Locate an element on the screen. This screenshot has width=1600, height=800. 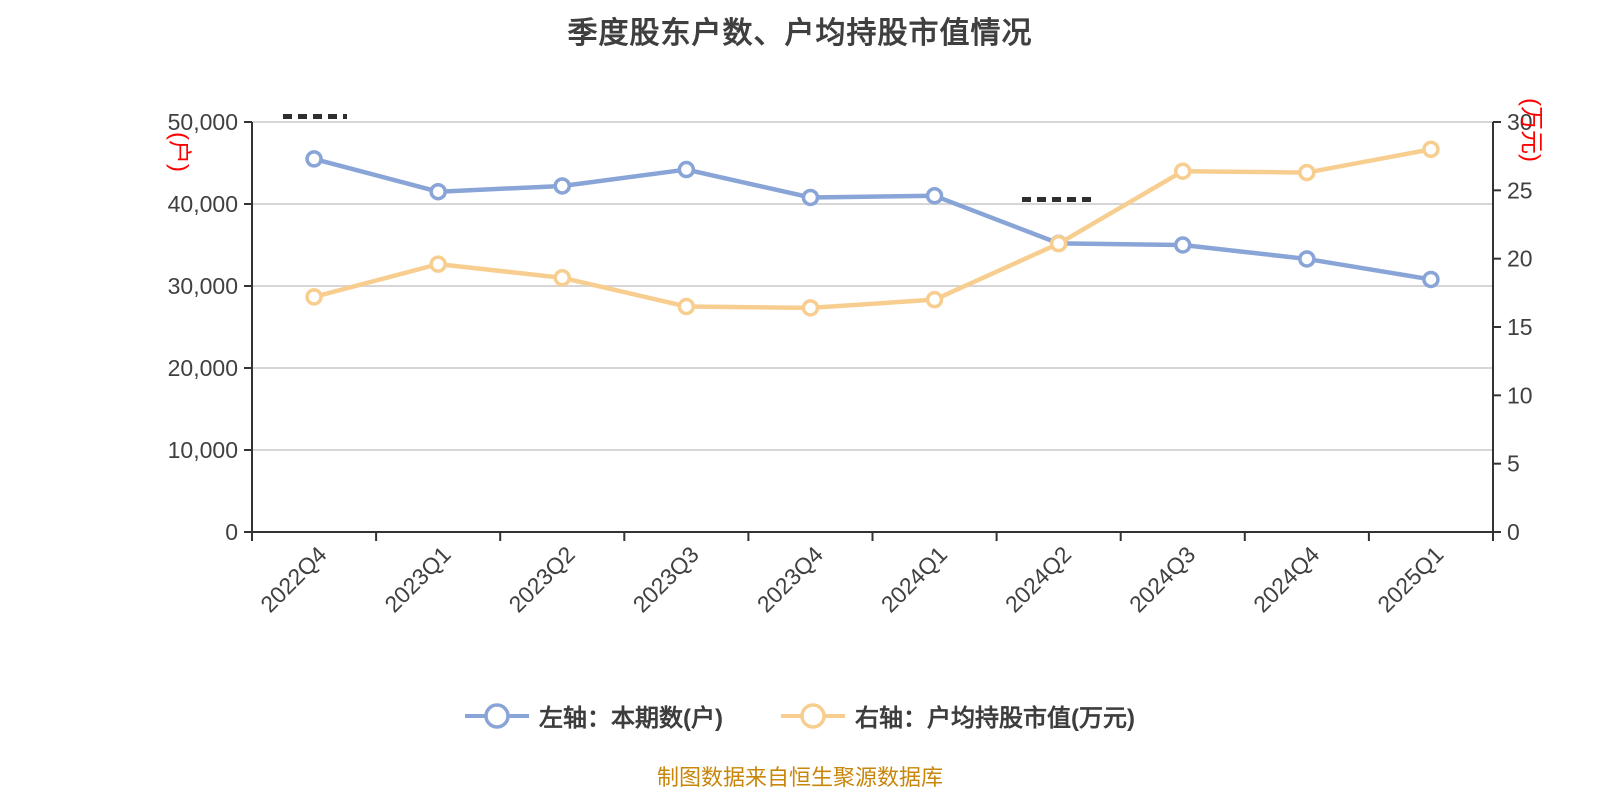
left-axis-unit-label: (户) is located at coordinates (179, 152).